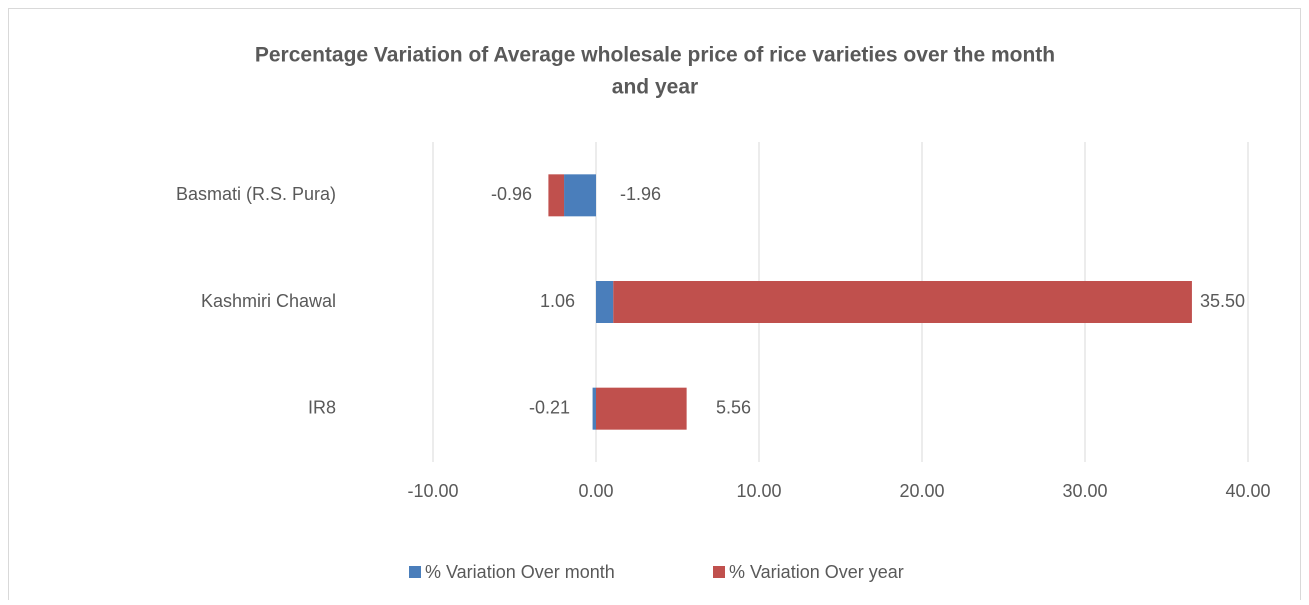 The height and width of the screenshot is (605, 1309). Describe the element at coordinates (520, 572) in the screenshot. I see `legend-label: % Variation Over month` at that location.